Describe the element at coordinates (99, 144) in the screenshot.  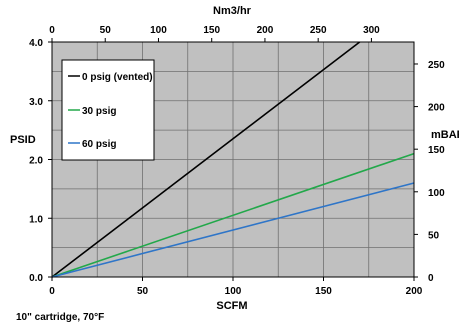
I see `legend-label-60psig: 60 psig` at that location.